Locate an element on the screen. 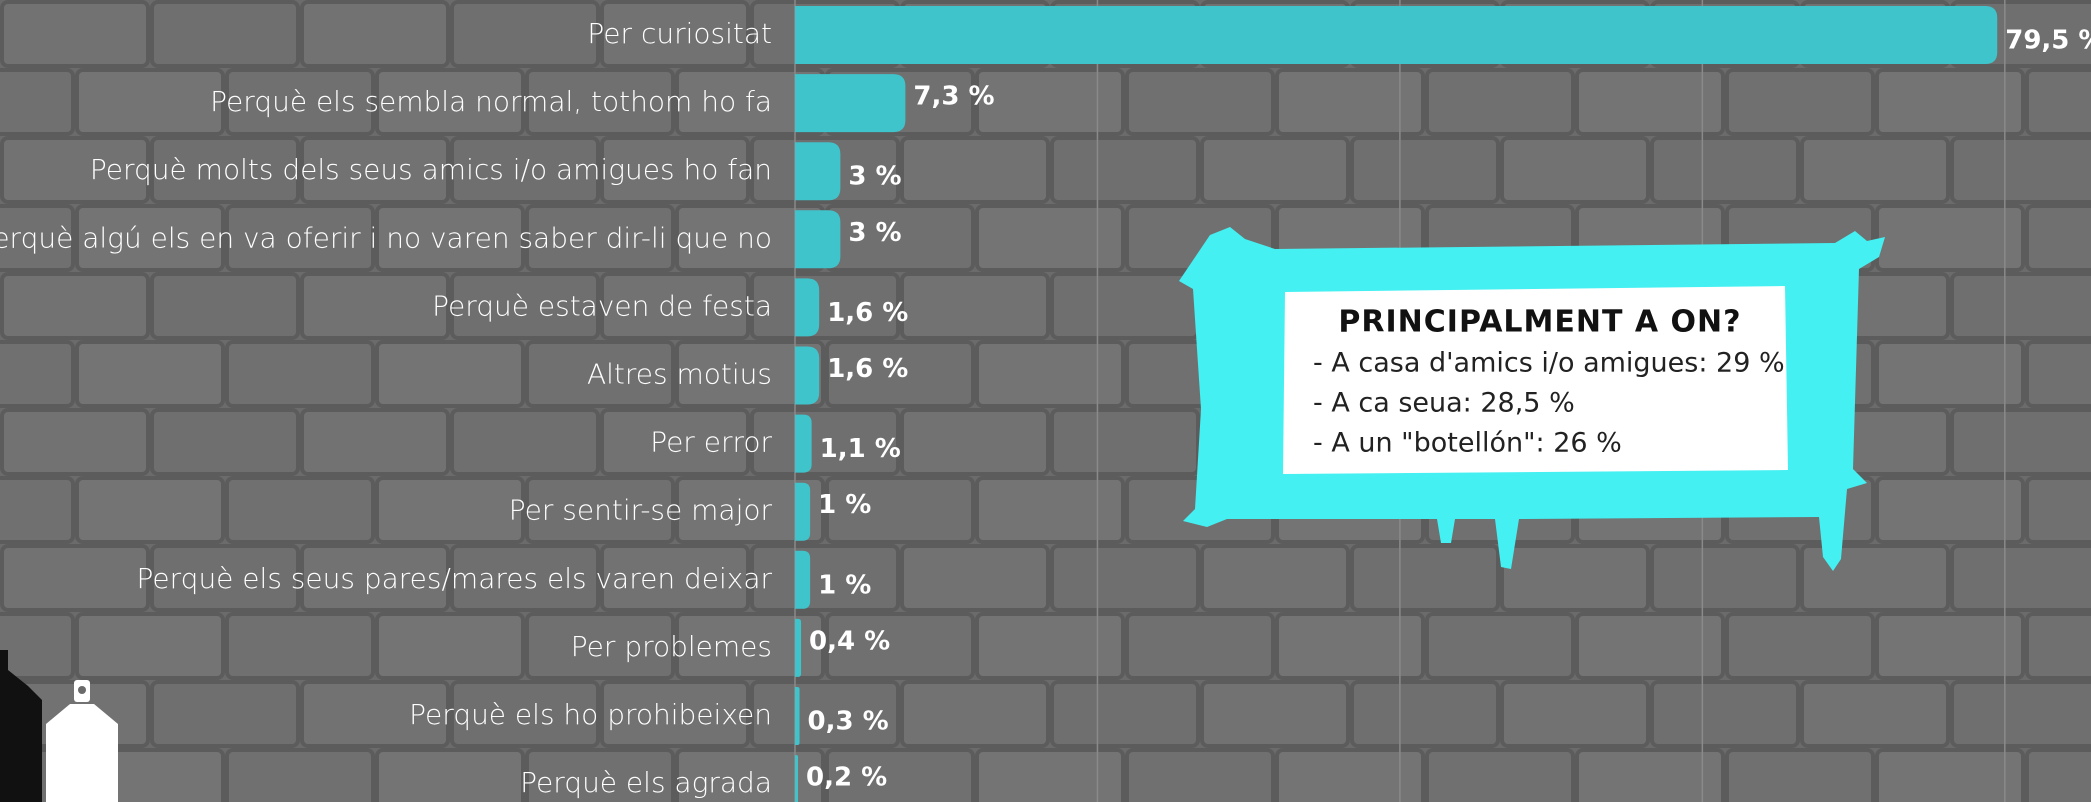 Image resolution: width=2091 pixels, height=802 pixels. value-label: 7,3 % is located at coordinates (953, 97).